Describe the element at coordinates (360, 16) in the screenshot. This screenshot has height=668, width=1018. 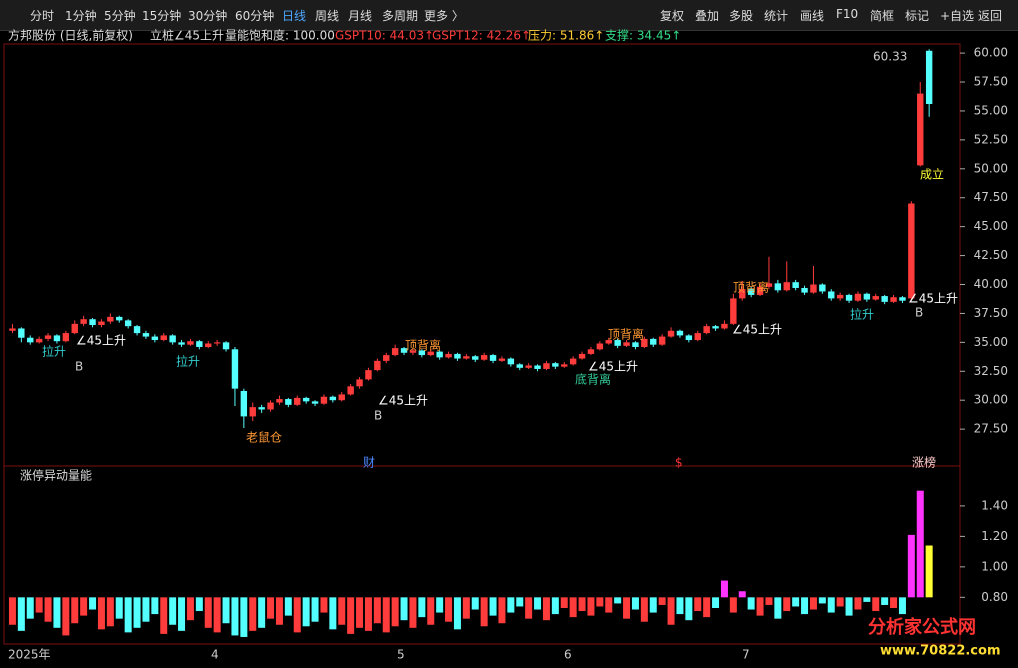
I see `toolbar-button: 月线` at that location.